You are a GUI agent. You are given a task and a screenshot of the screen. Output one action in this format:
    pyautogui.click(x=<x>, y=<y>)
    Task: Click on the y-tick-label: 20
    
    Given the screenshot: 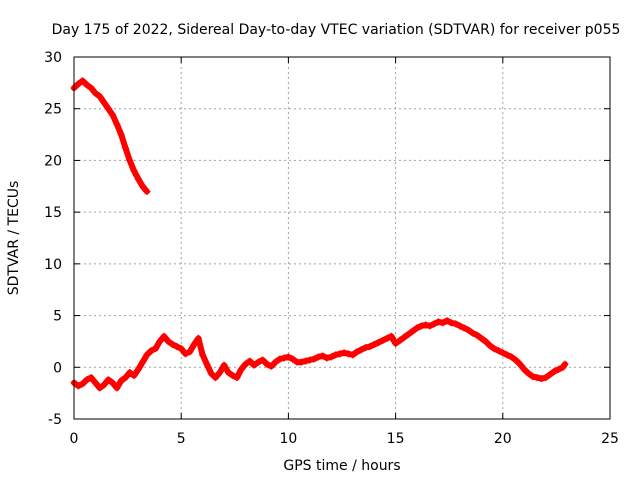 What is the action you would take?
    pyautogui.click(x=53, y=161)
    